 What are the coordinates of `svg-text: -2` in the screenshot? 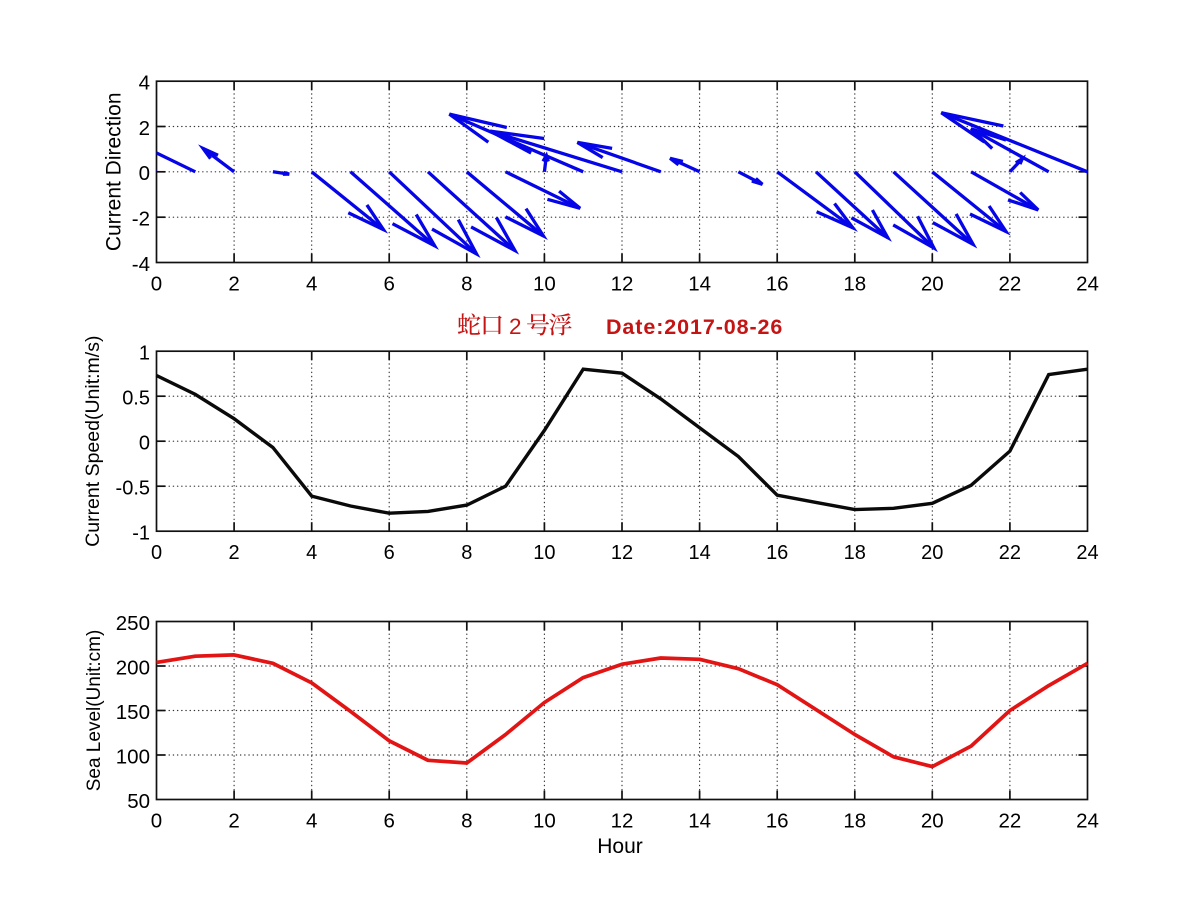 It's located at (141, 219).